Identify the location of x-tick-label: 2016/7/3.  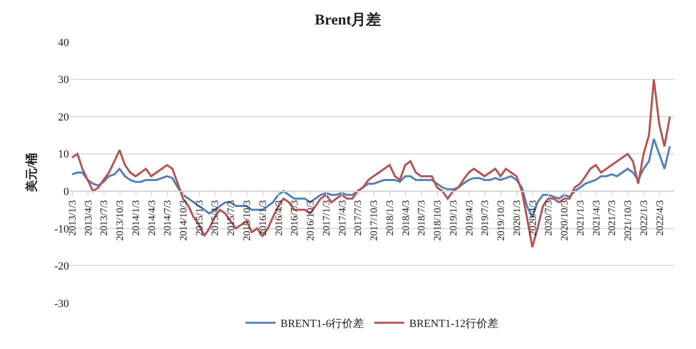
(295, 218).